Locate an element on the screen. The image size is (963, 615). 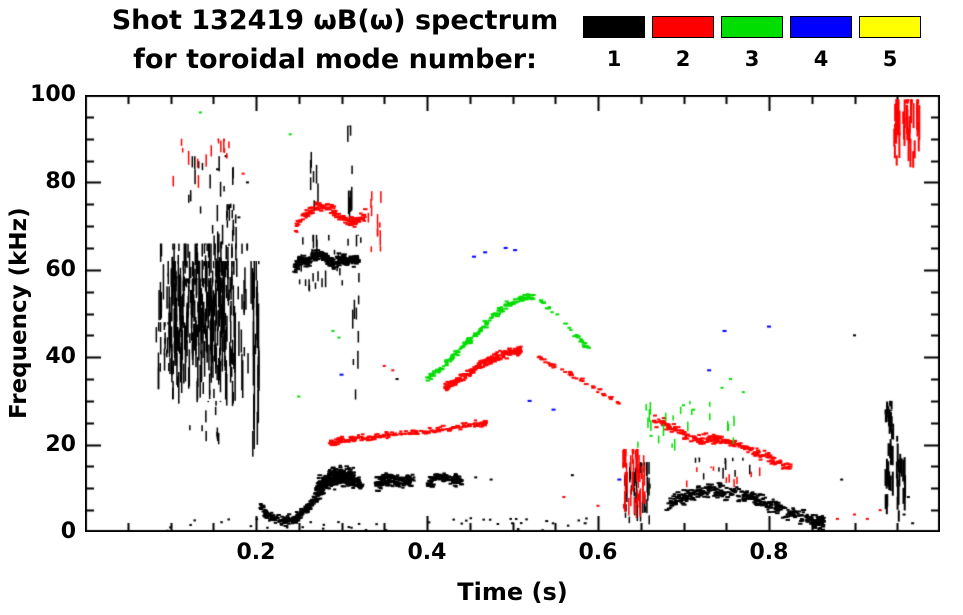
legend-numbers: 1 2 3 4 5 is located at coordinates (752, 59).